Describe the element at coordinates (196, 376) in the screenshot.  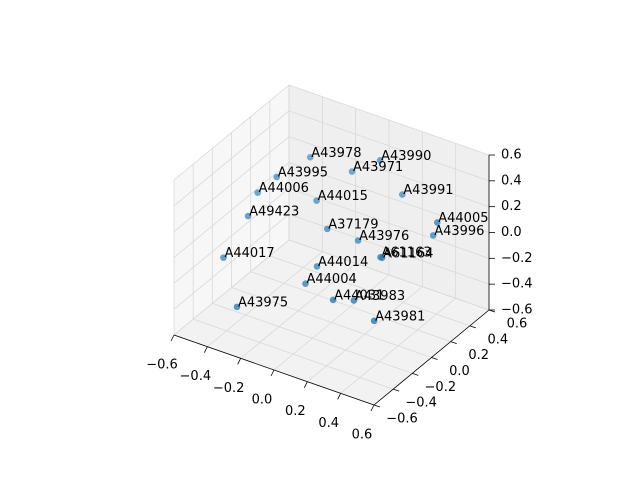
I see `x-tick-label: −0.4` at that location.